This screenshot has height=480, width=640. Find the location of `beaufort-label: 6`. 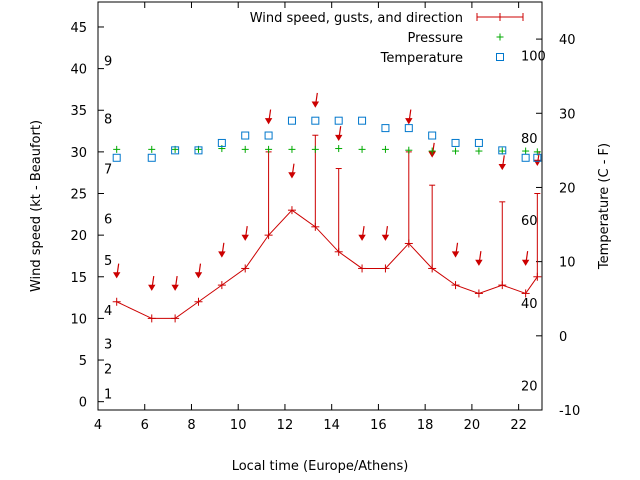

beaufort-label: 6 is located at coordinates (108, 219).